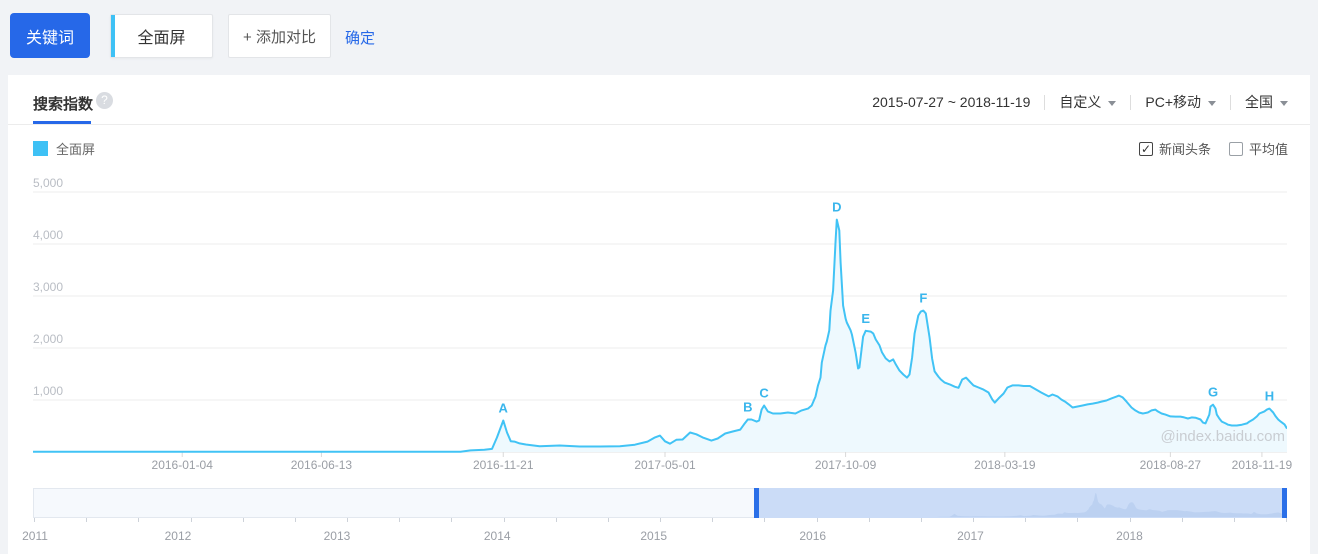 This screenshot has width=1318, height=554. Describe the element at coordinates (1235, 148) in the screenshot. I see `checkbox-icon` at that location.